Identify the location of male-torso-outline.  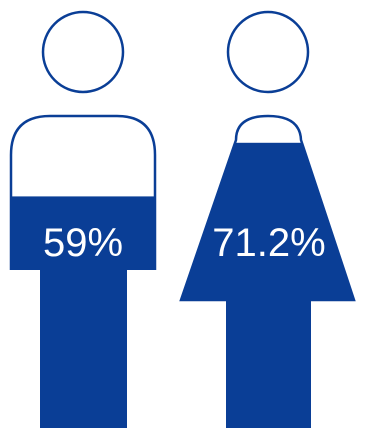
(83, 192).